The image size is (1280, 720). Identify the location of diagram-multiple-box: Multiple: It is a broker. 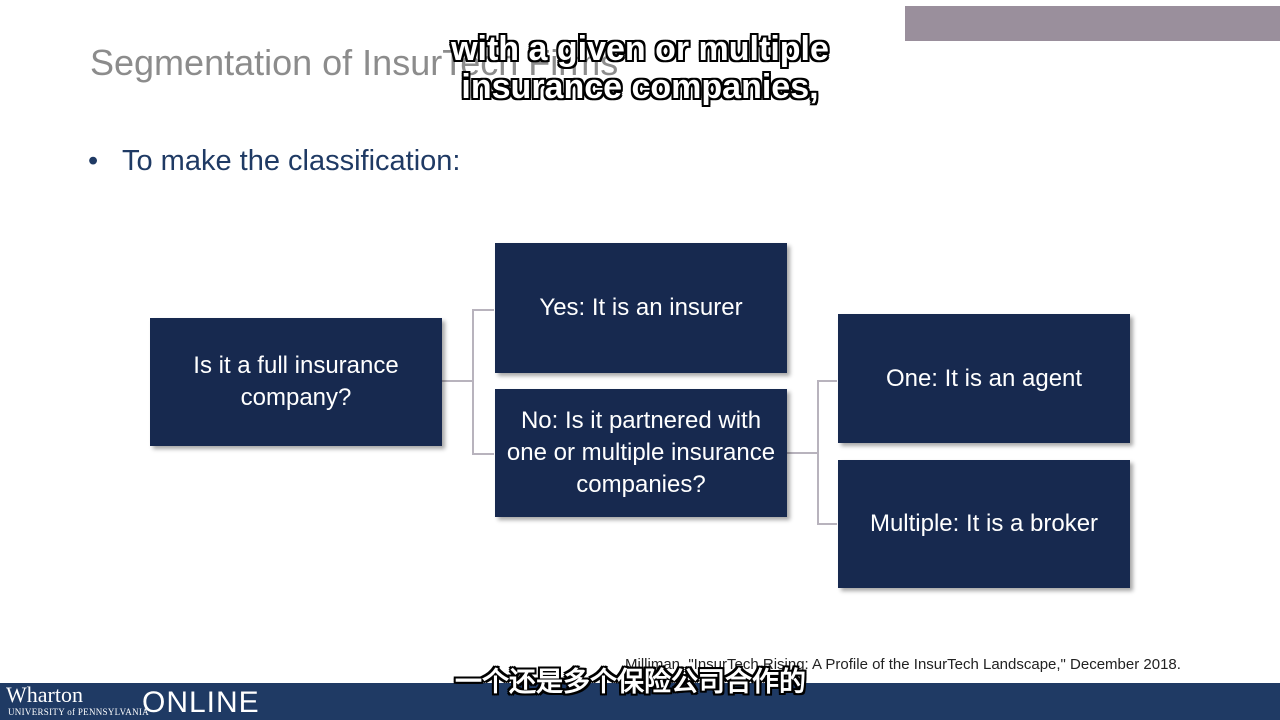
(984, 524).